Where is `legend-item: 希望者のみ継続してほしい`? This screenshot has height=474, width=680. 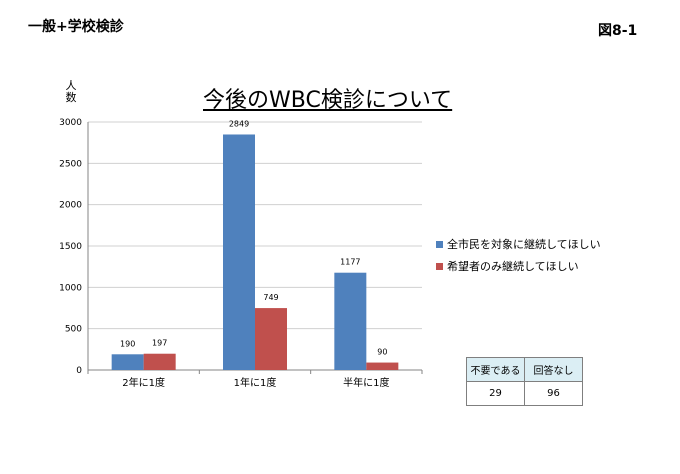 legend-item: 希望者のみ継続してほしい is located at coordinates (518, 266).